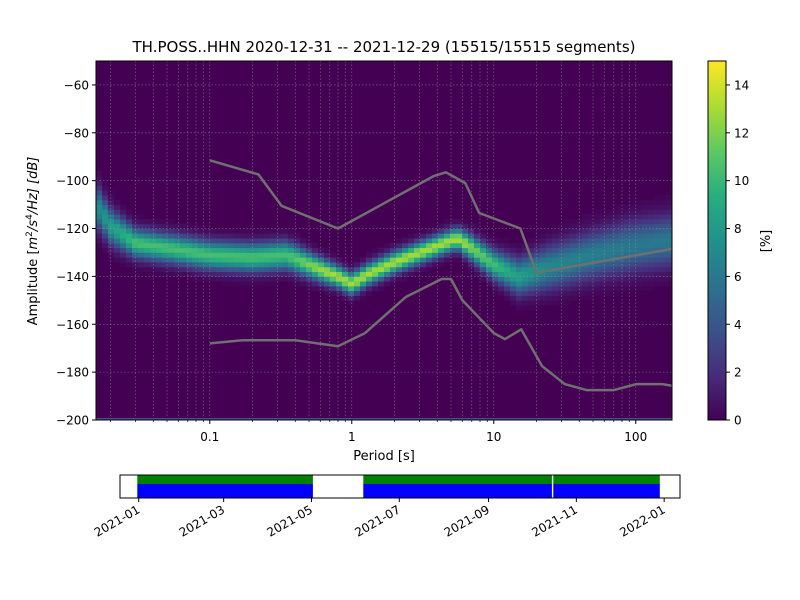 This screenshot has width=800, height=600. What do you see at coordinates (72, 181) in the screenshot?
I see `y-tick-label: −100` at bounding box center [72, 181].